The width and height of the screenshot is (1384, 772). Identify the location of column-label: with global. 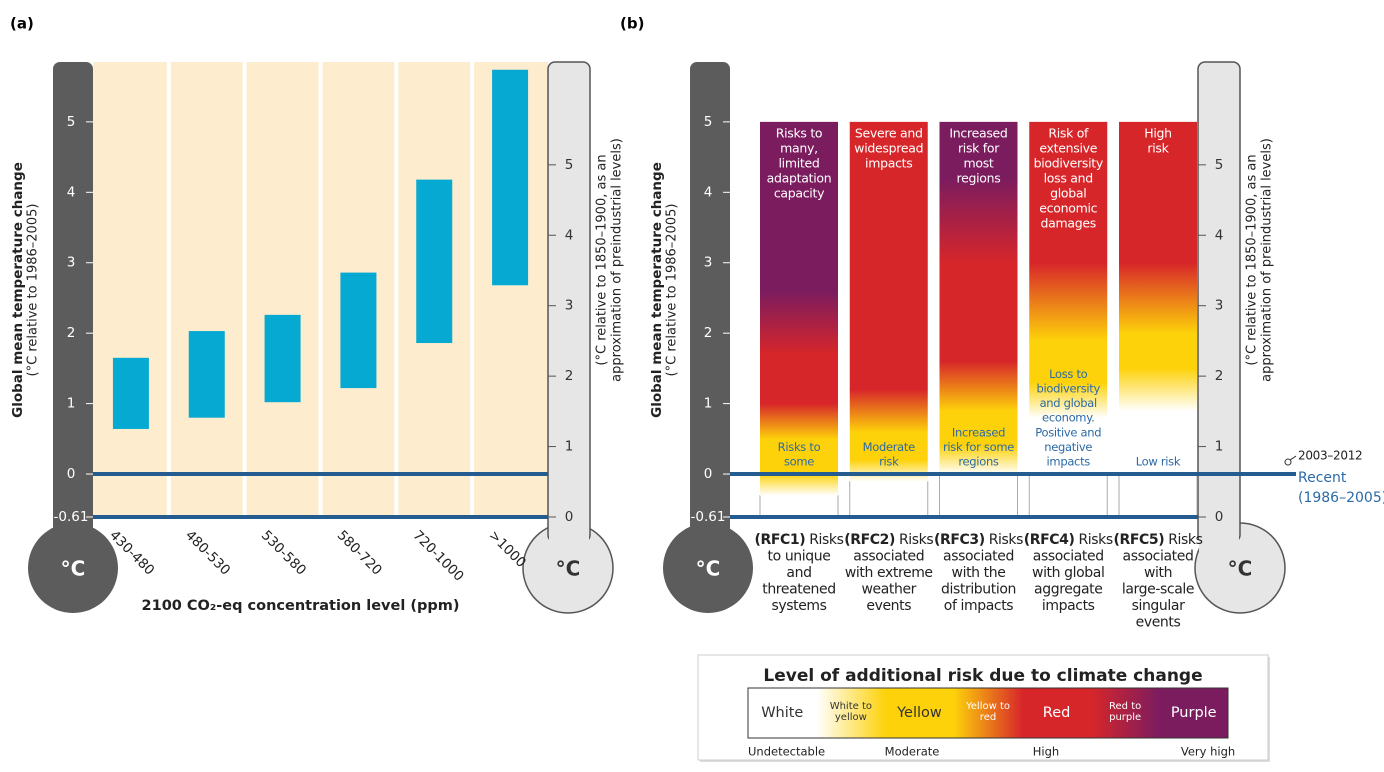
(1068, 573).